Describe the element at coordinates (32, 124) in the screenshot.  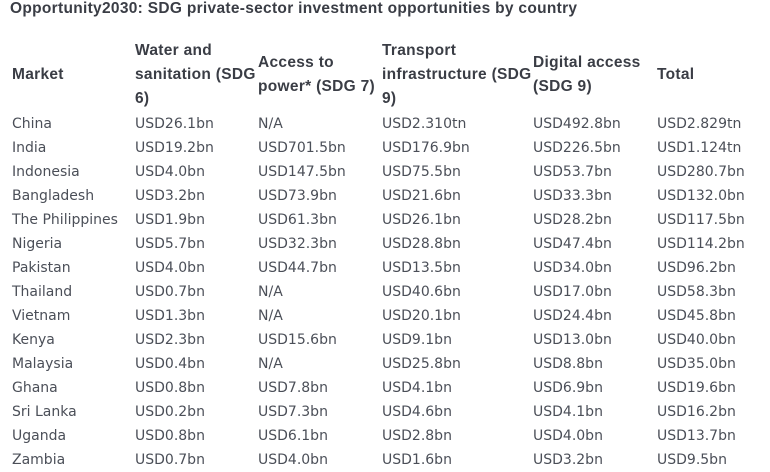
I see `cell-market: China` at that location.